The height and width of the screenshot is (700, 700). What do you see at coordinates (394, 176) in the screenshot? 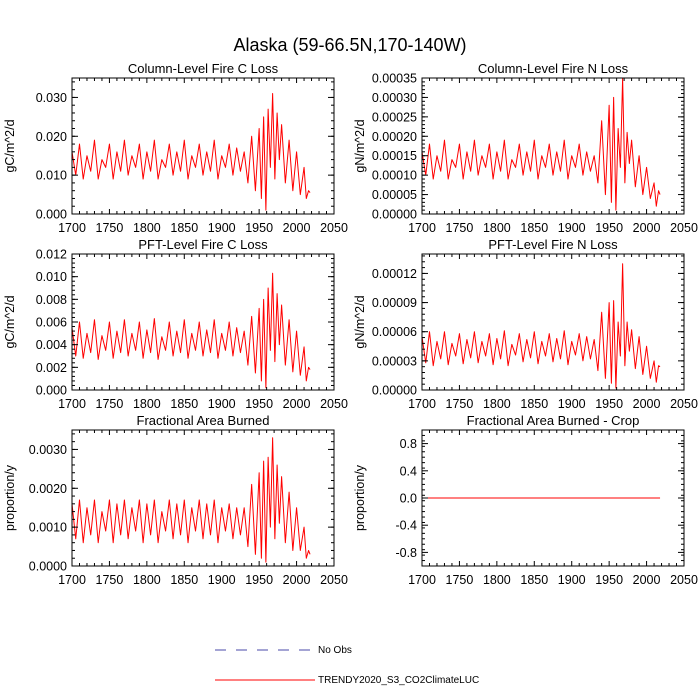
I see `y-tick-label: 0.00010` at bounding box center [394, 176].